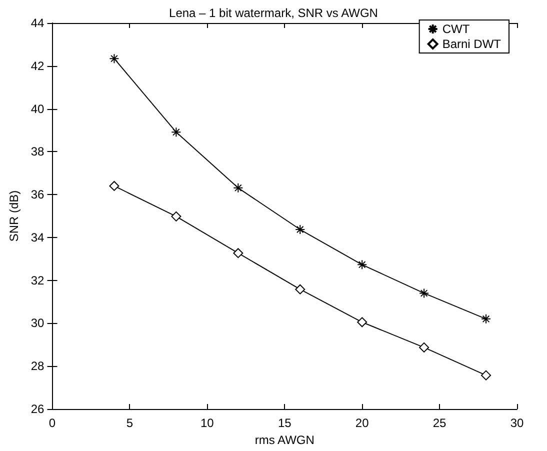  What do you see at coordinates (472, 44) in the screenshot?
I see `legend-label: Barni DWT` at bounding box center [472, 44].